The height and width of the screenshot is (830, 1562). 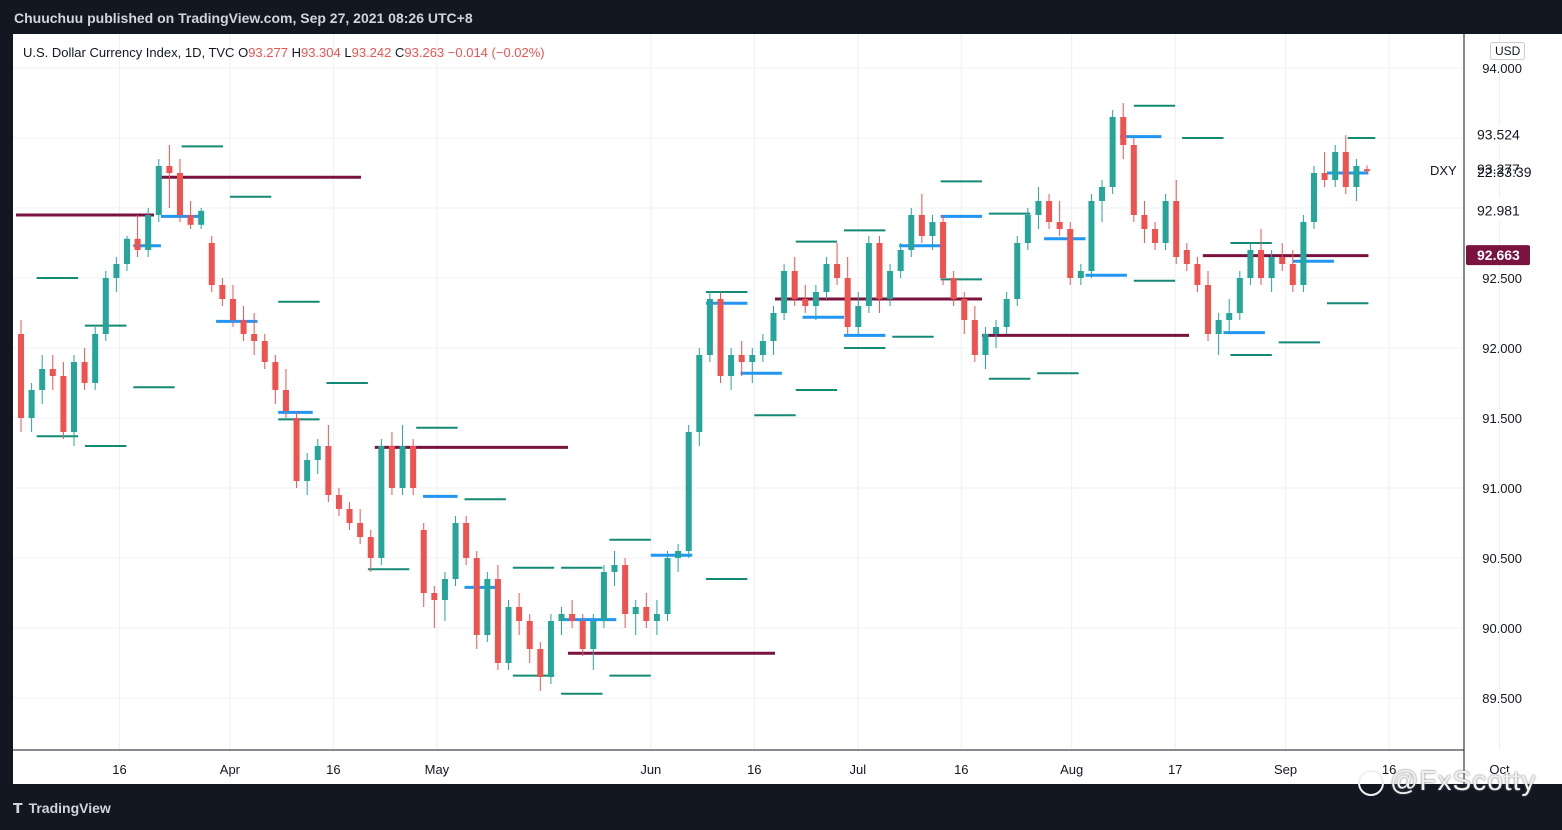 What do you see at coordinates (18, 808) in the screenshot?
I see `tradingview-logo-icon: 𝗧` at bounding box center [18, 808].